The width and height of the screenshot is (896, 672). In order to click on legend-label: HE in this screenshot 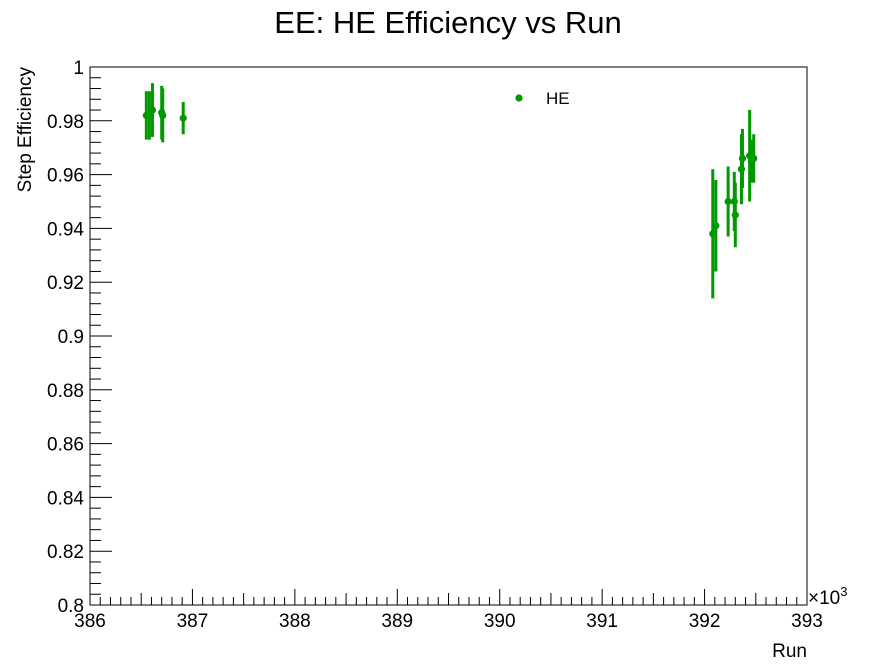, I will do `click(558, 98)`.